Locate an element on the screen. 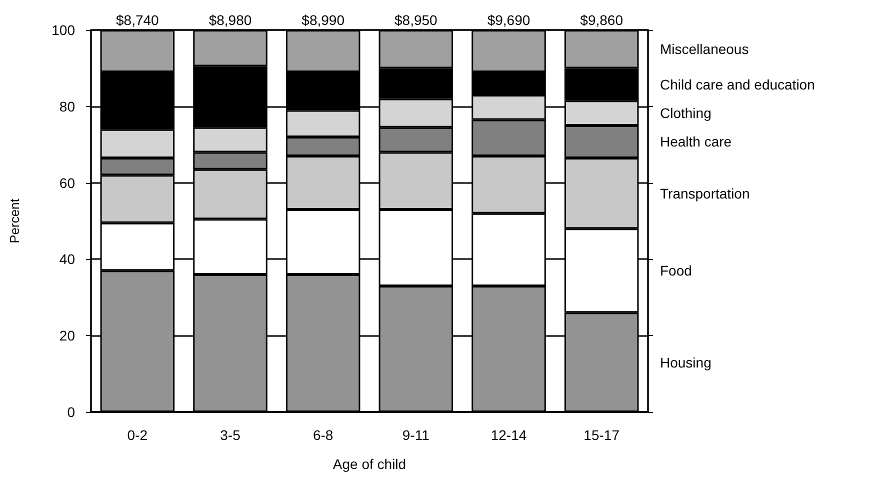  legend-label: Miscellaneous is located at coordinates (704, 49).